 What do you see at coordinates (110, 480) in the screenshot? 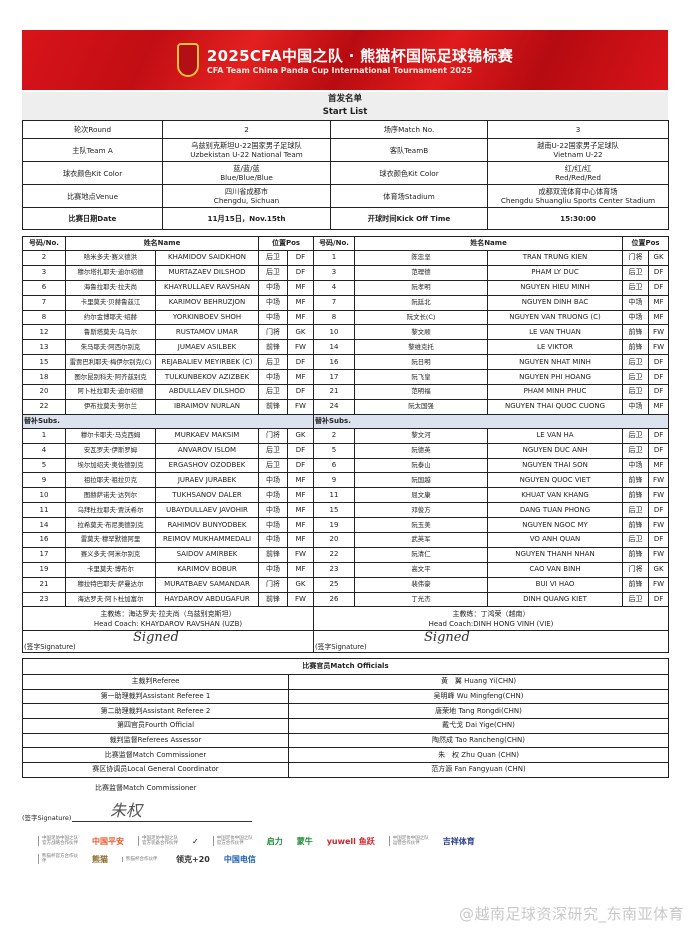
I see `player-name-cn: 祖拉耶夫·祖拉贝克` at bounding box center [110, 480].